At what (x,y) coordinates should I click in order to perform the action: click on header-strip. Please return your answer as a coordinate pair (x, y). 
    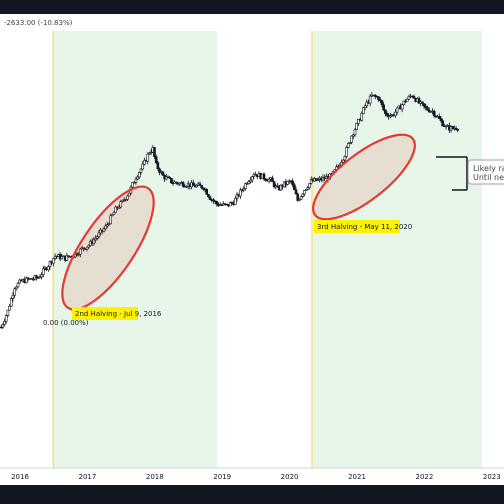
    Looking at the image, I should click on (252, 22).